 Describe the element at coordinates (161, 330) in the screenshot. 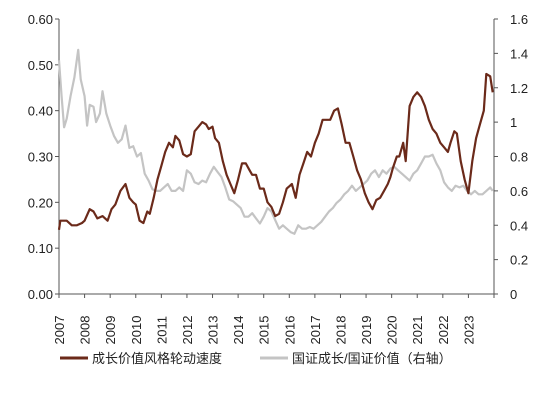

I see `x-tick-label: 2011` at that location.